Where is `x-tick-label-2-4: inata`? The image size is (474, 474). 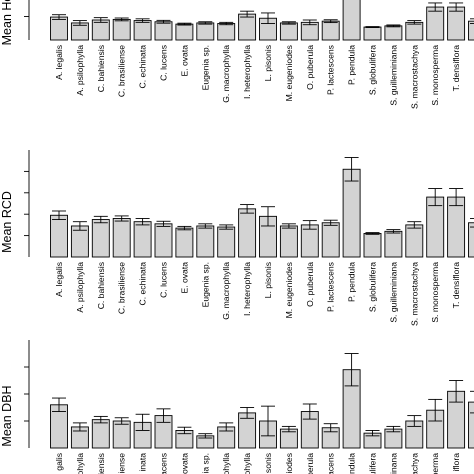 x-tick-label-2-4: inata is located at coordinates (143, 462).